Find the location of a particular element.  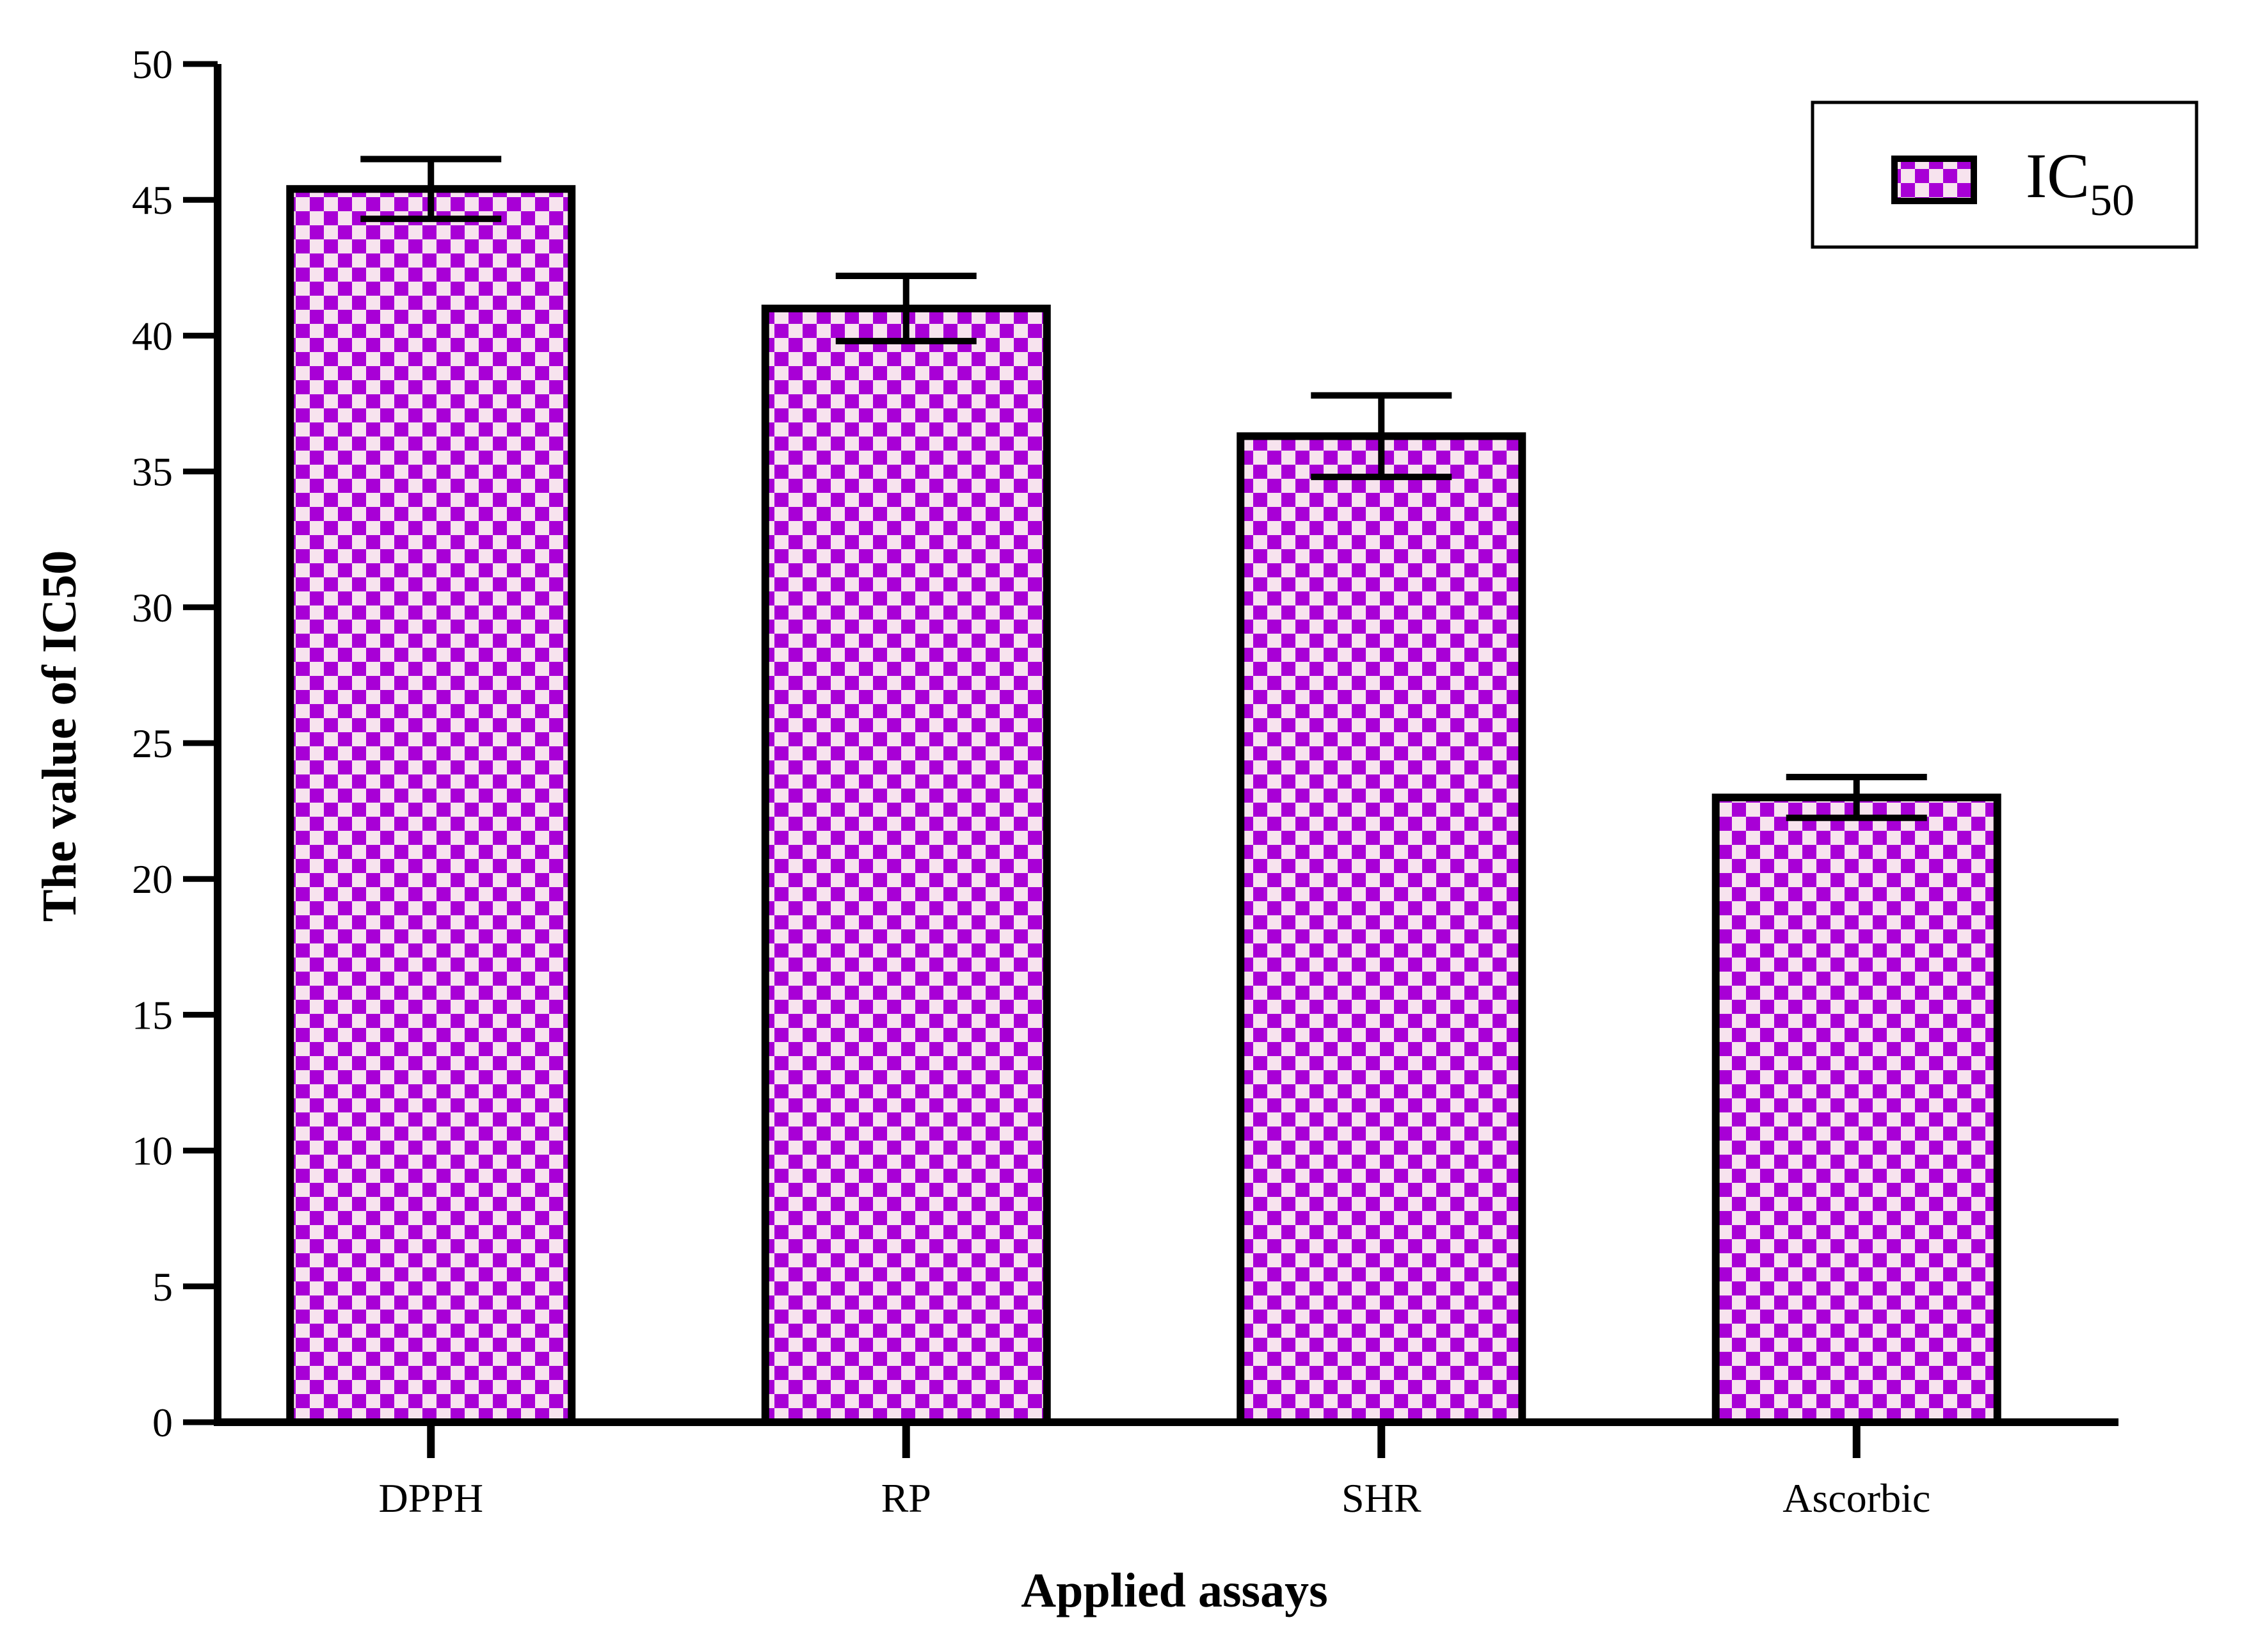

legend-swatch is located at coordinates (1934, 180).